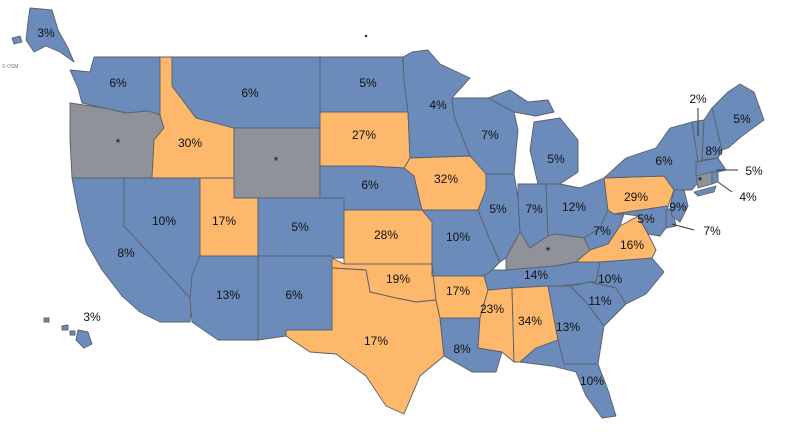  I want to click on state-NY-li, so click(705, 191).